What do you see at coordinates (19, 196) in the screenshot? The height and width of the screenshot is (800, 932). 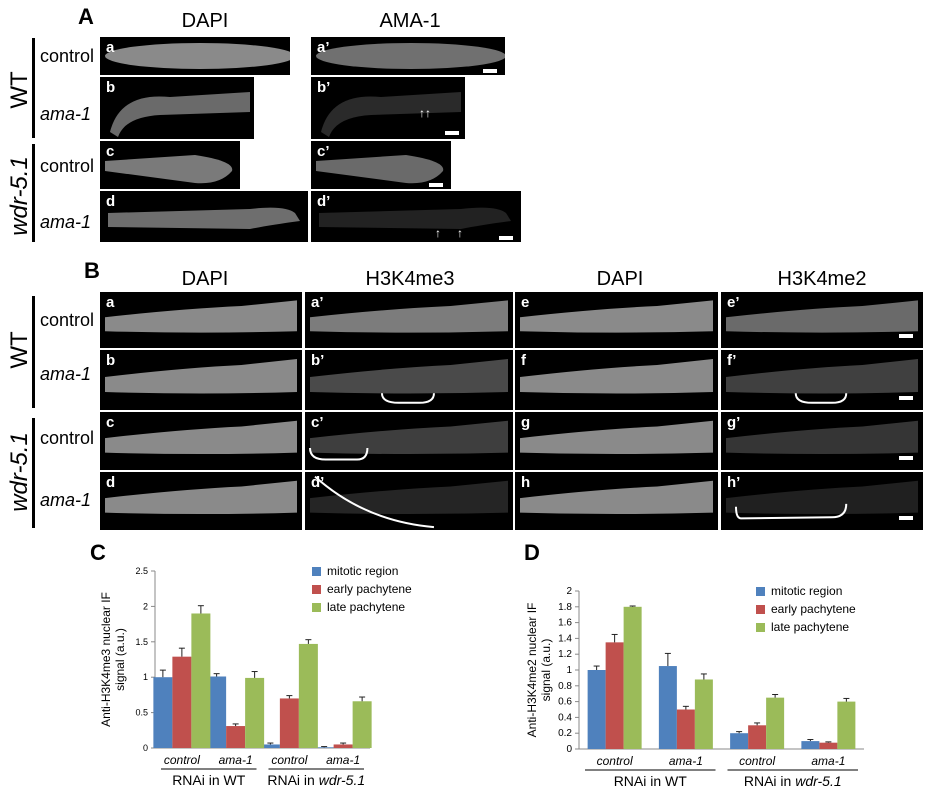 I see `panel-a-genotype-wdr: wdr-5.1` at bounding box center [19, 196].